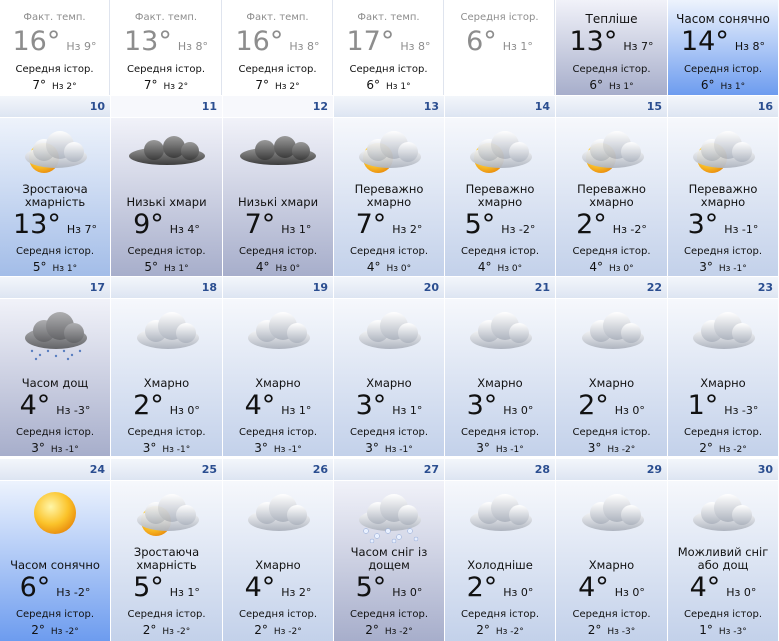 Image resolution: width=779 pixels, height=641 pixels. What do you see at coordinates (373, 85) in the screenshot?
I see `avg-high: 6°` at bounding box center [373, 85].